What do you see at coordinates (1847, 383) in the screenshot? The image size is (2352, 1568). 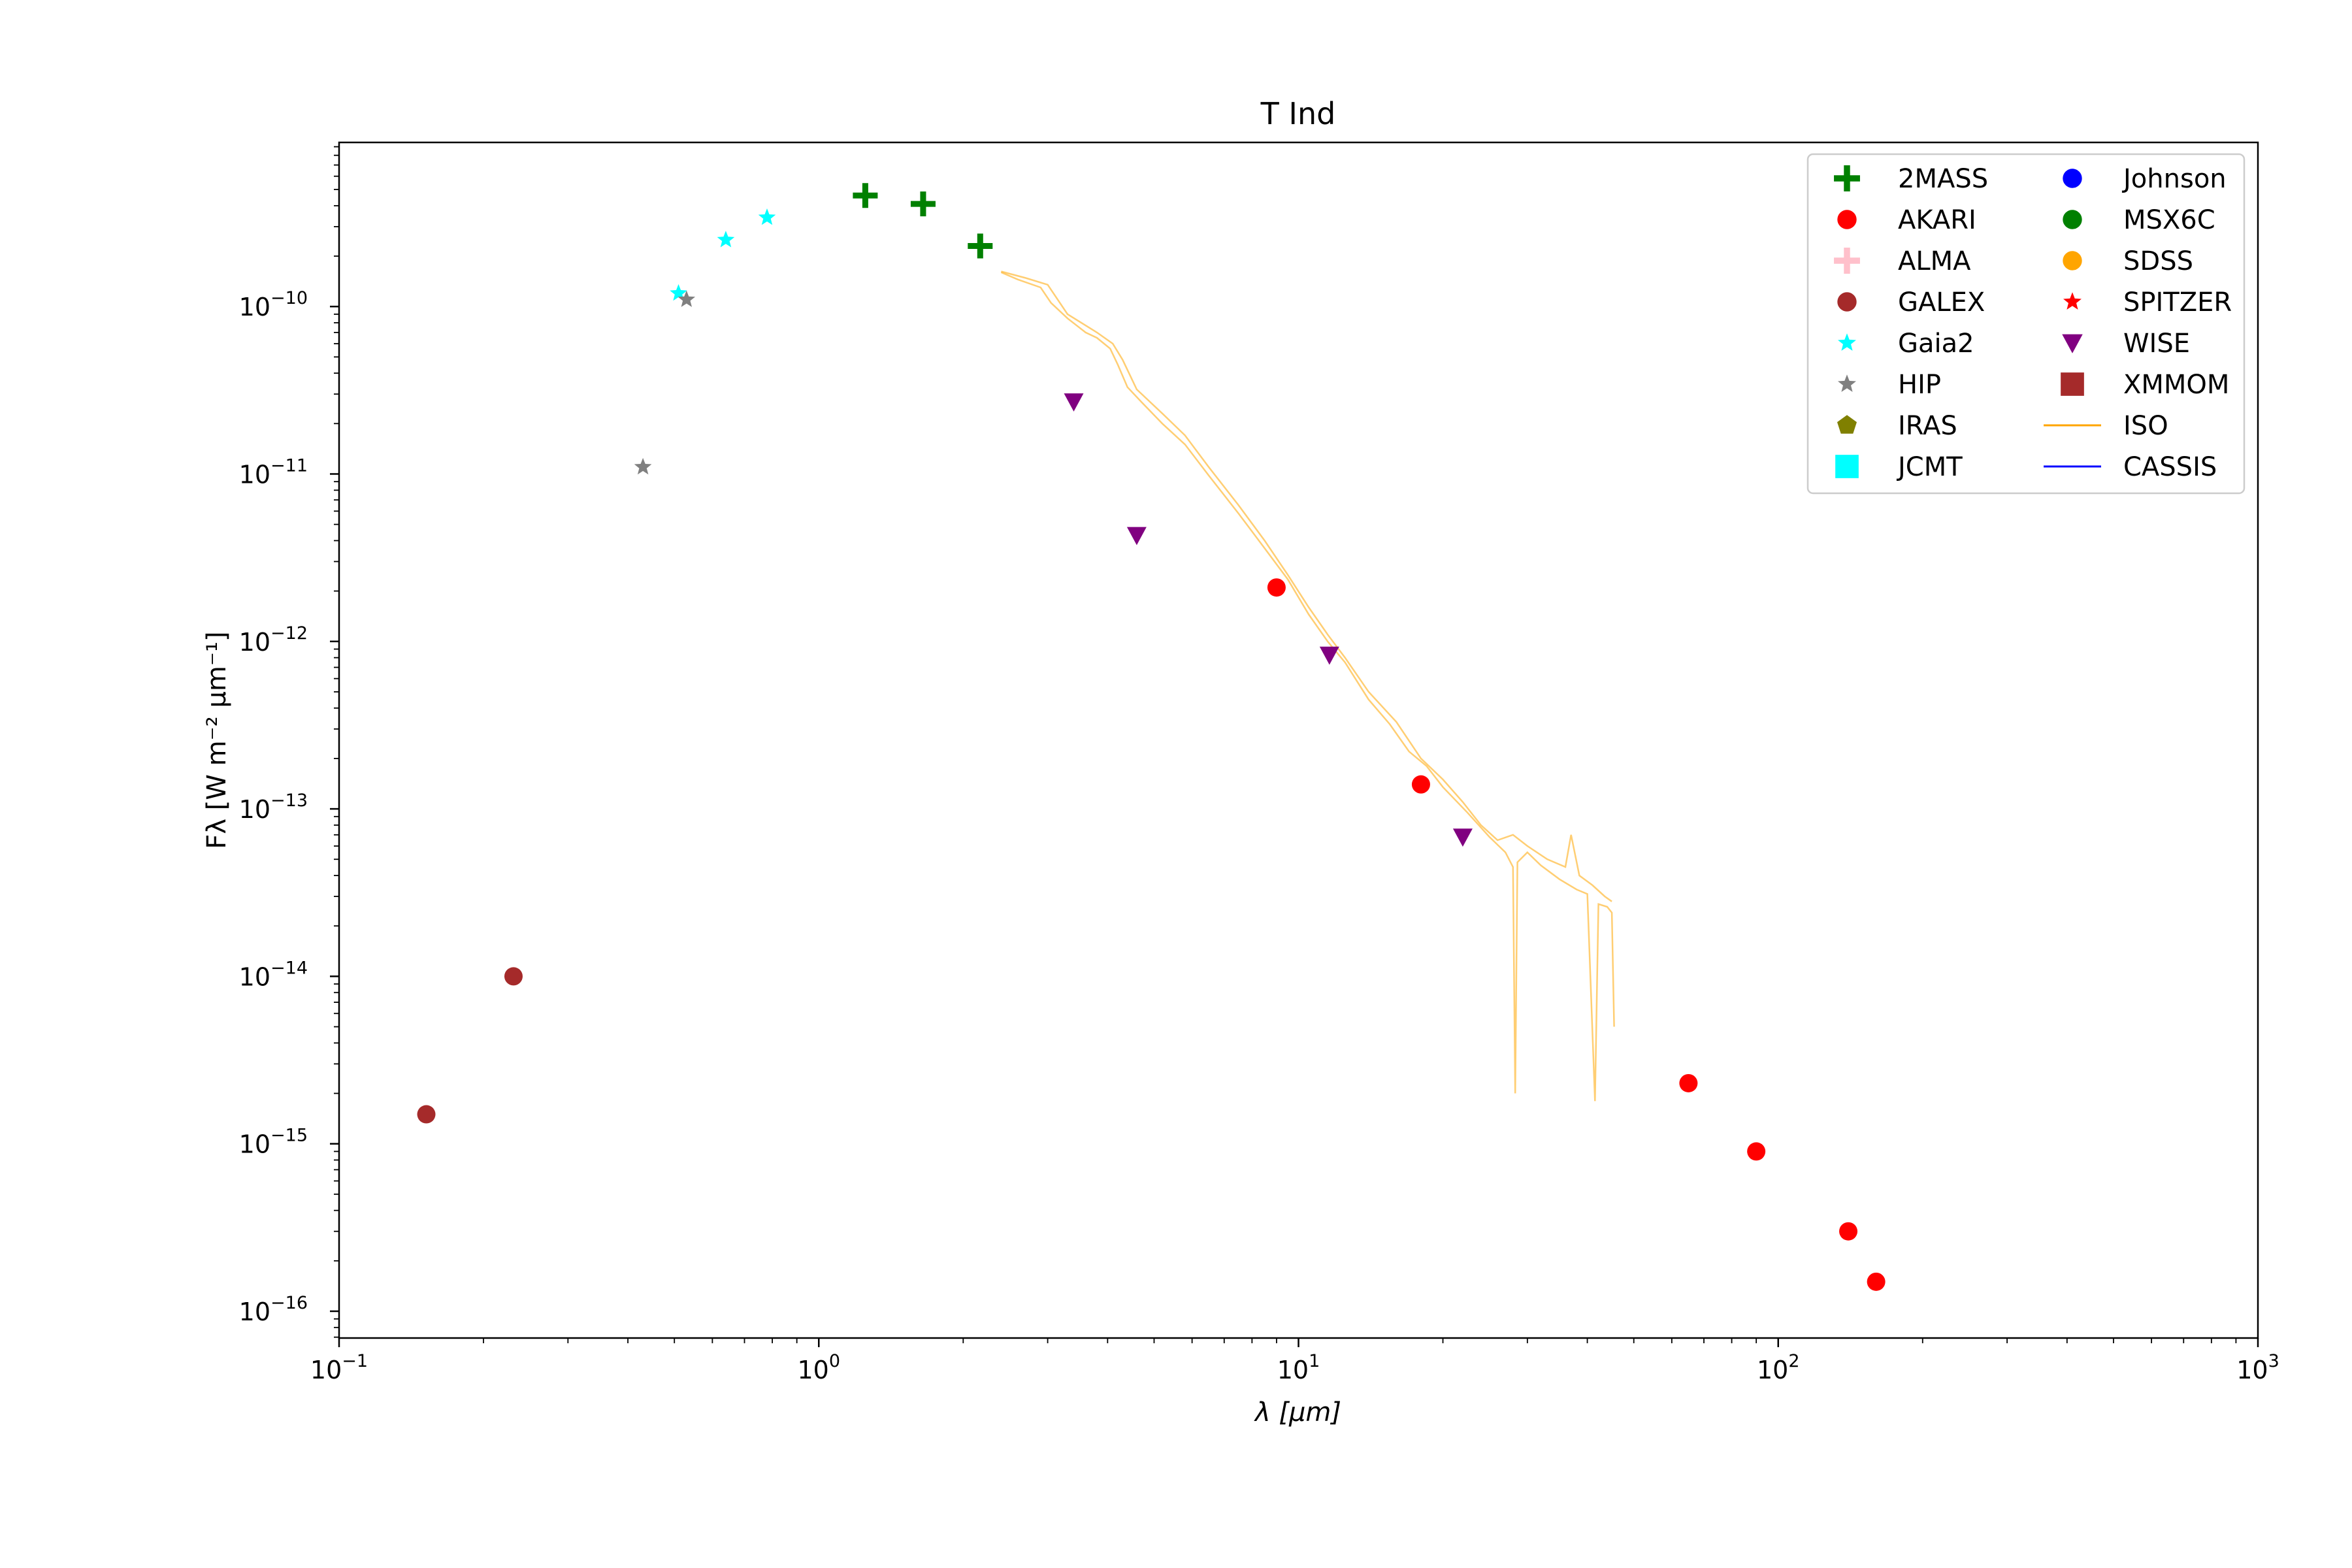 I see `legend-marker-hip` at bounding box center [1847, 383].